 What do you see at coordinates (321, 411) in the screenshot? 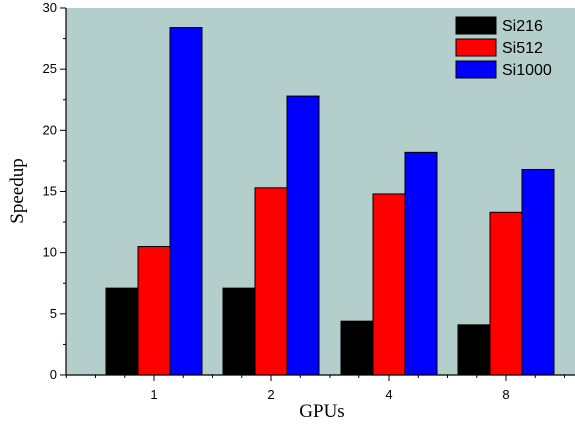
I see `x-axis-title: GPUs` at bounding box center [321, 411].